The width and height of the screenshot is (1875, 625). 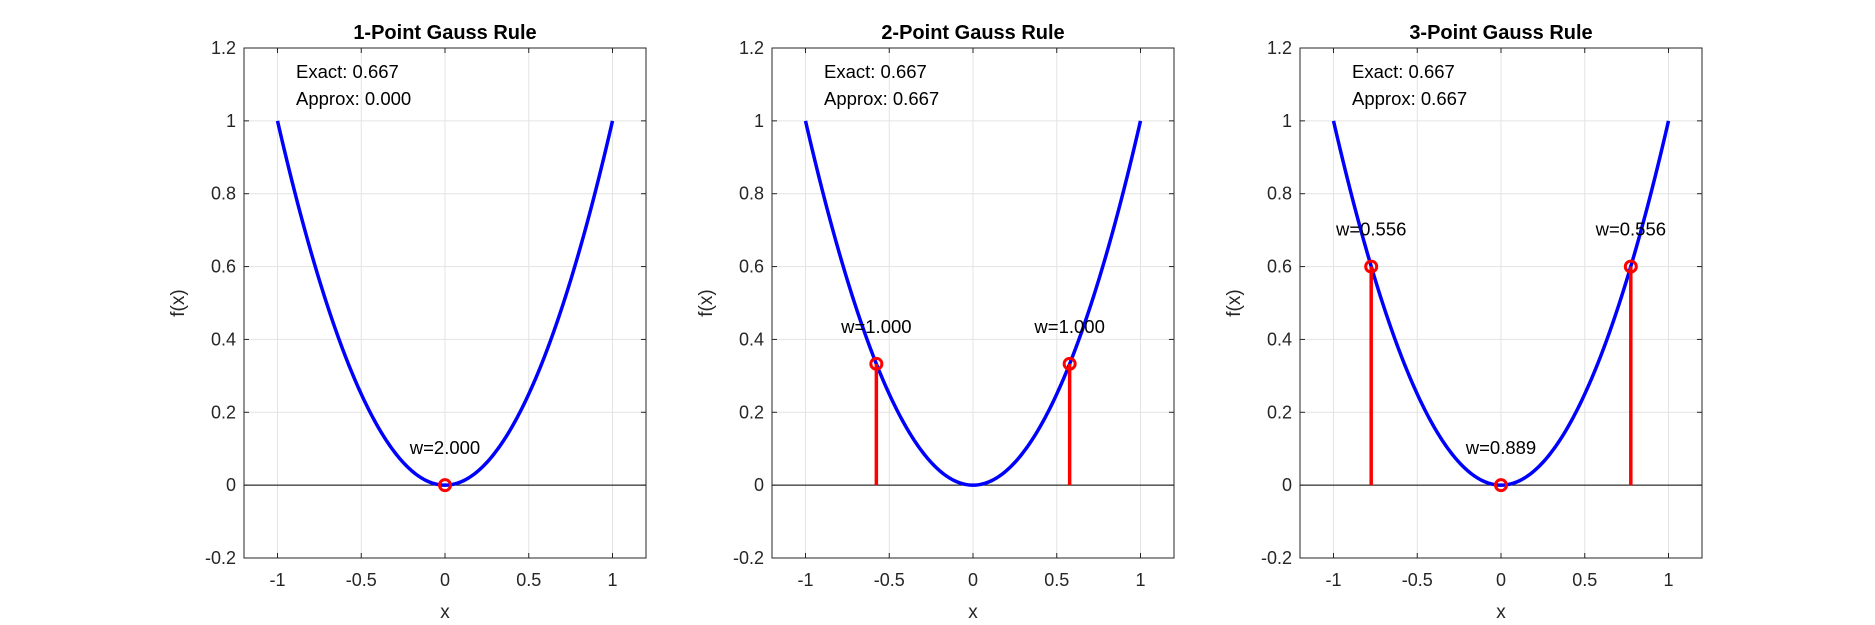 What do you see at coordinates (972, 33) in the screenshot?
I see `chart-title: 2-Point Gauss Rule` at bounding box center [972, 33].